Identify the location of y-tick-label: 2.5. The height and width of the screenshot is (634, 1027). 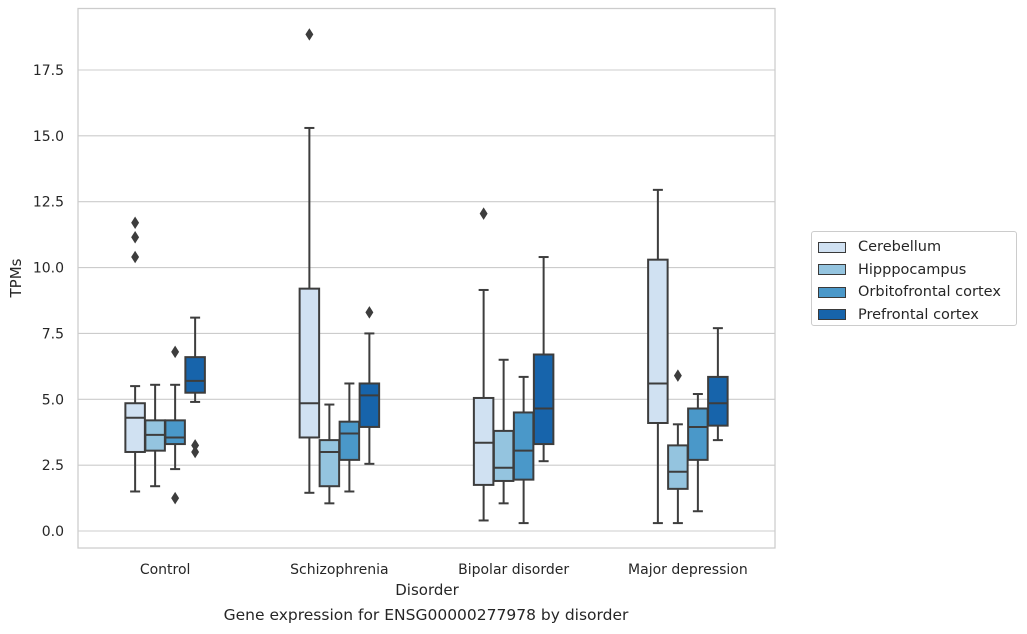
(53, 466).